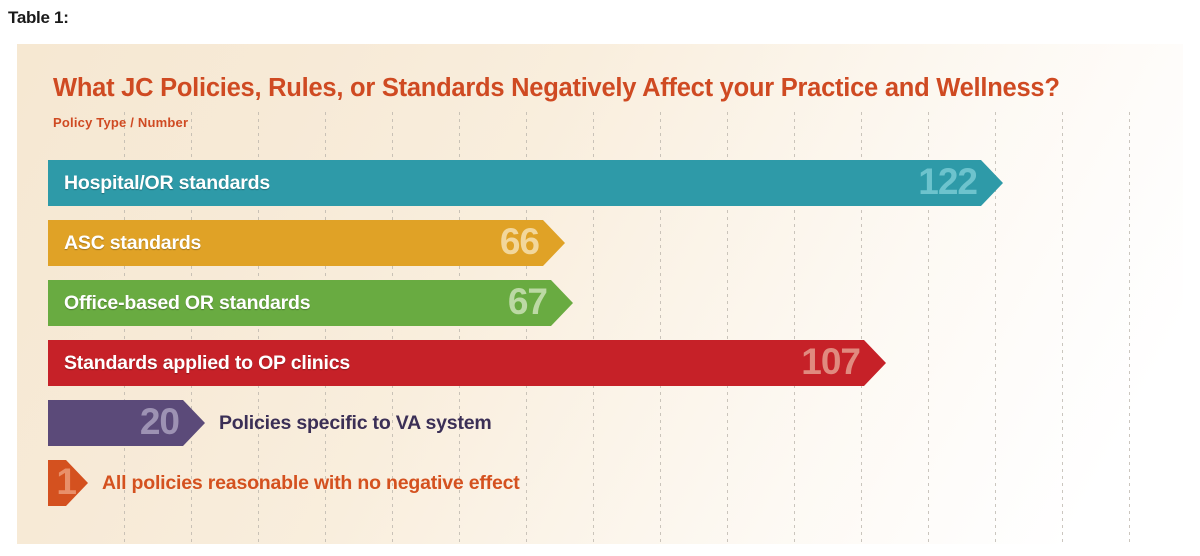  Describe the element at coordinates (207, 363) in the screenshot. I see `bar-category-label: Standards applied to OP clinics` at that location.